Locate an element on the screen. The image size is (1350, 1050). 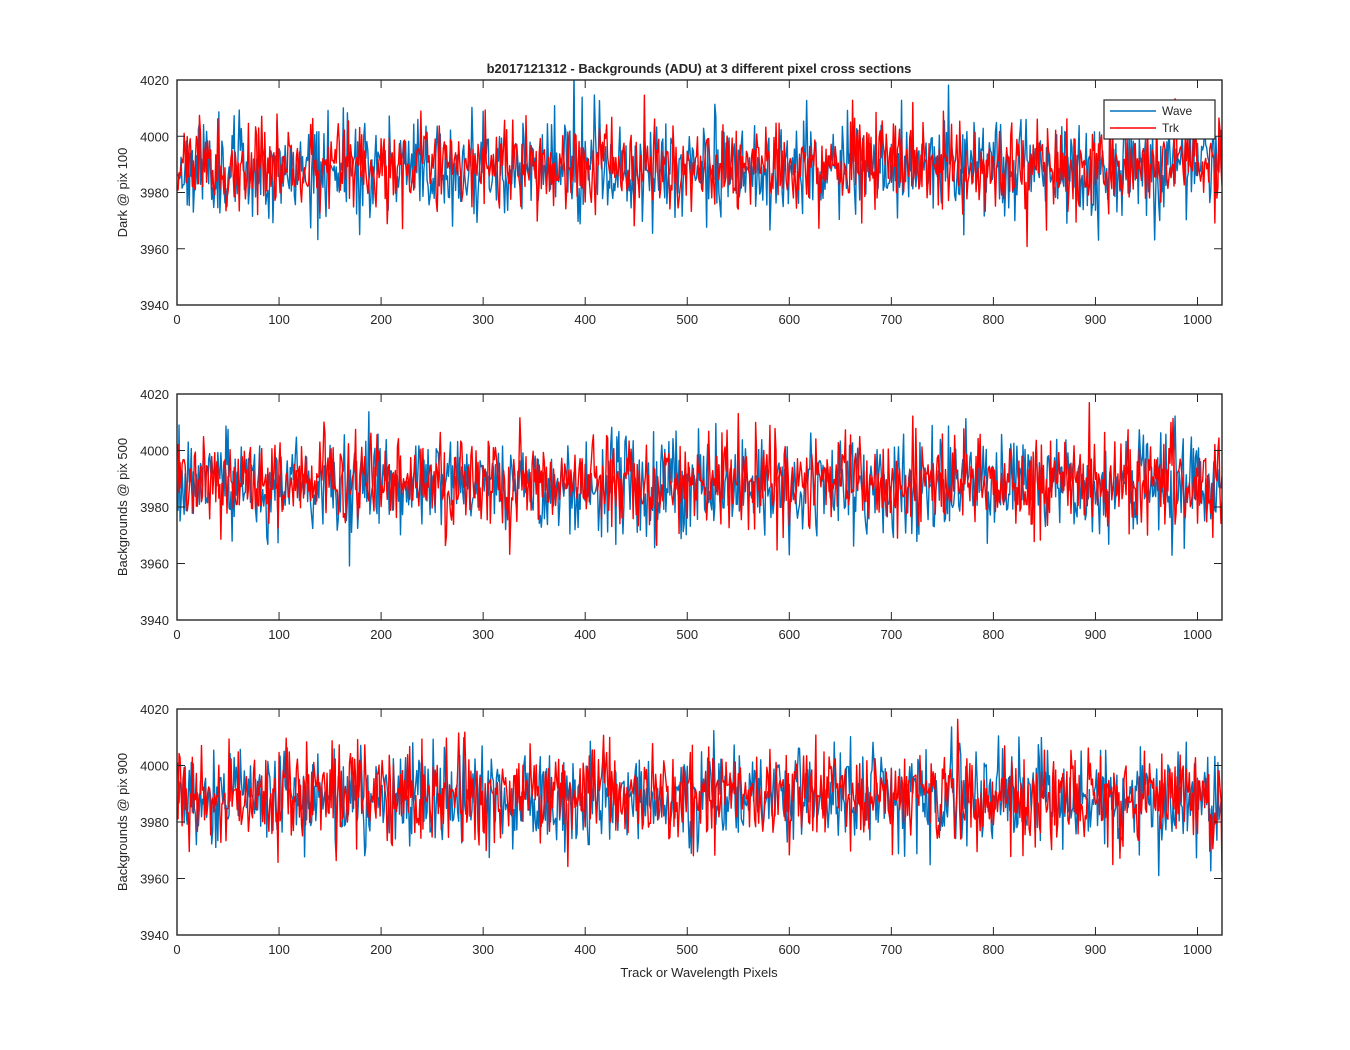
legend-box is located at coordinates (1159, 119).